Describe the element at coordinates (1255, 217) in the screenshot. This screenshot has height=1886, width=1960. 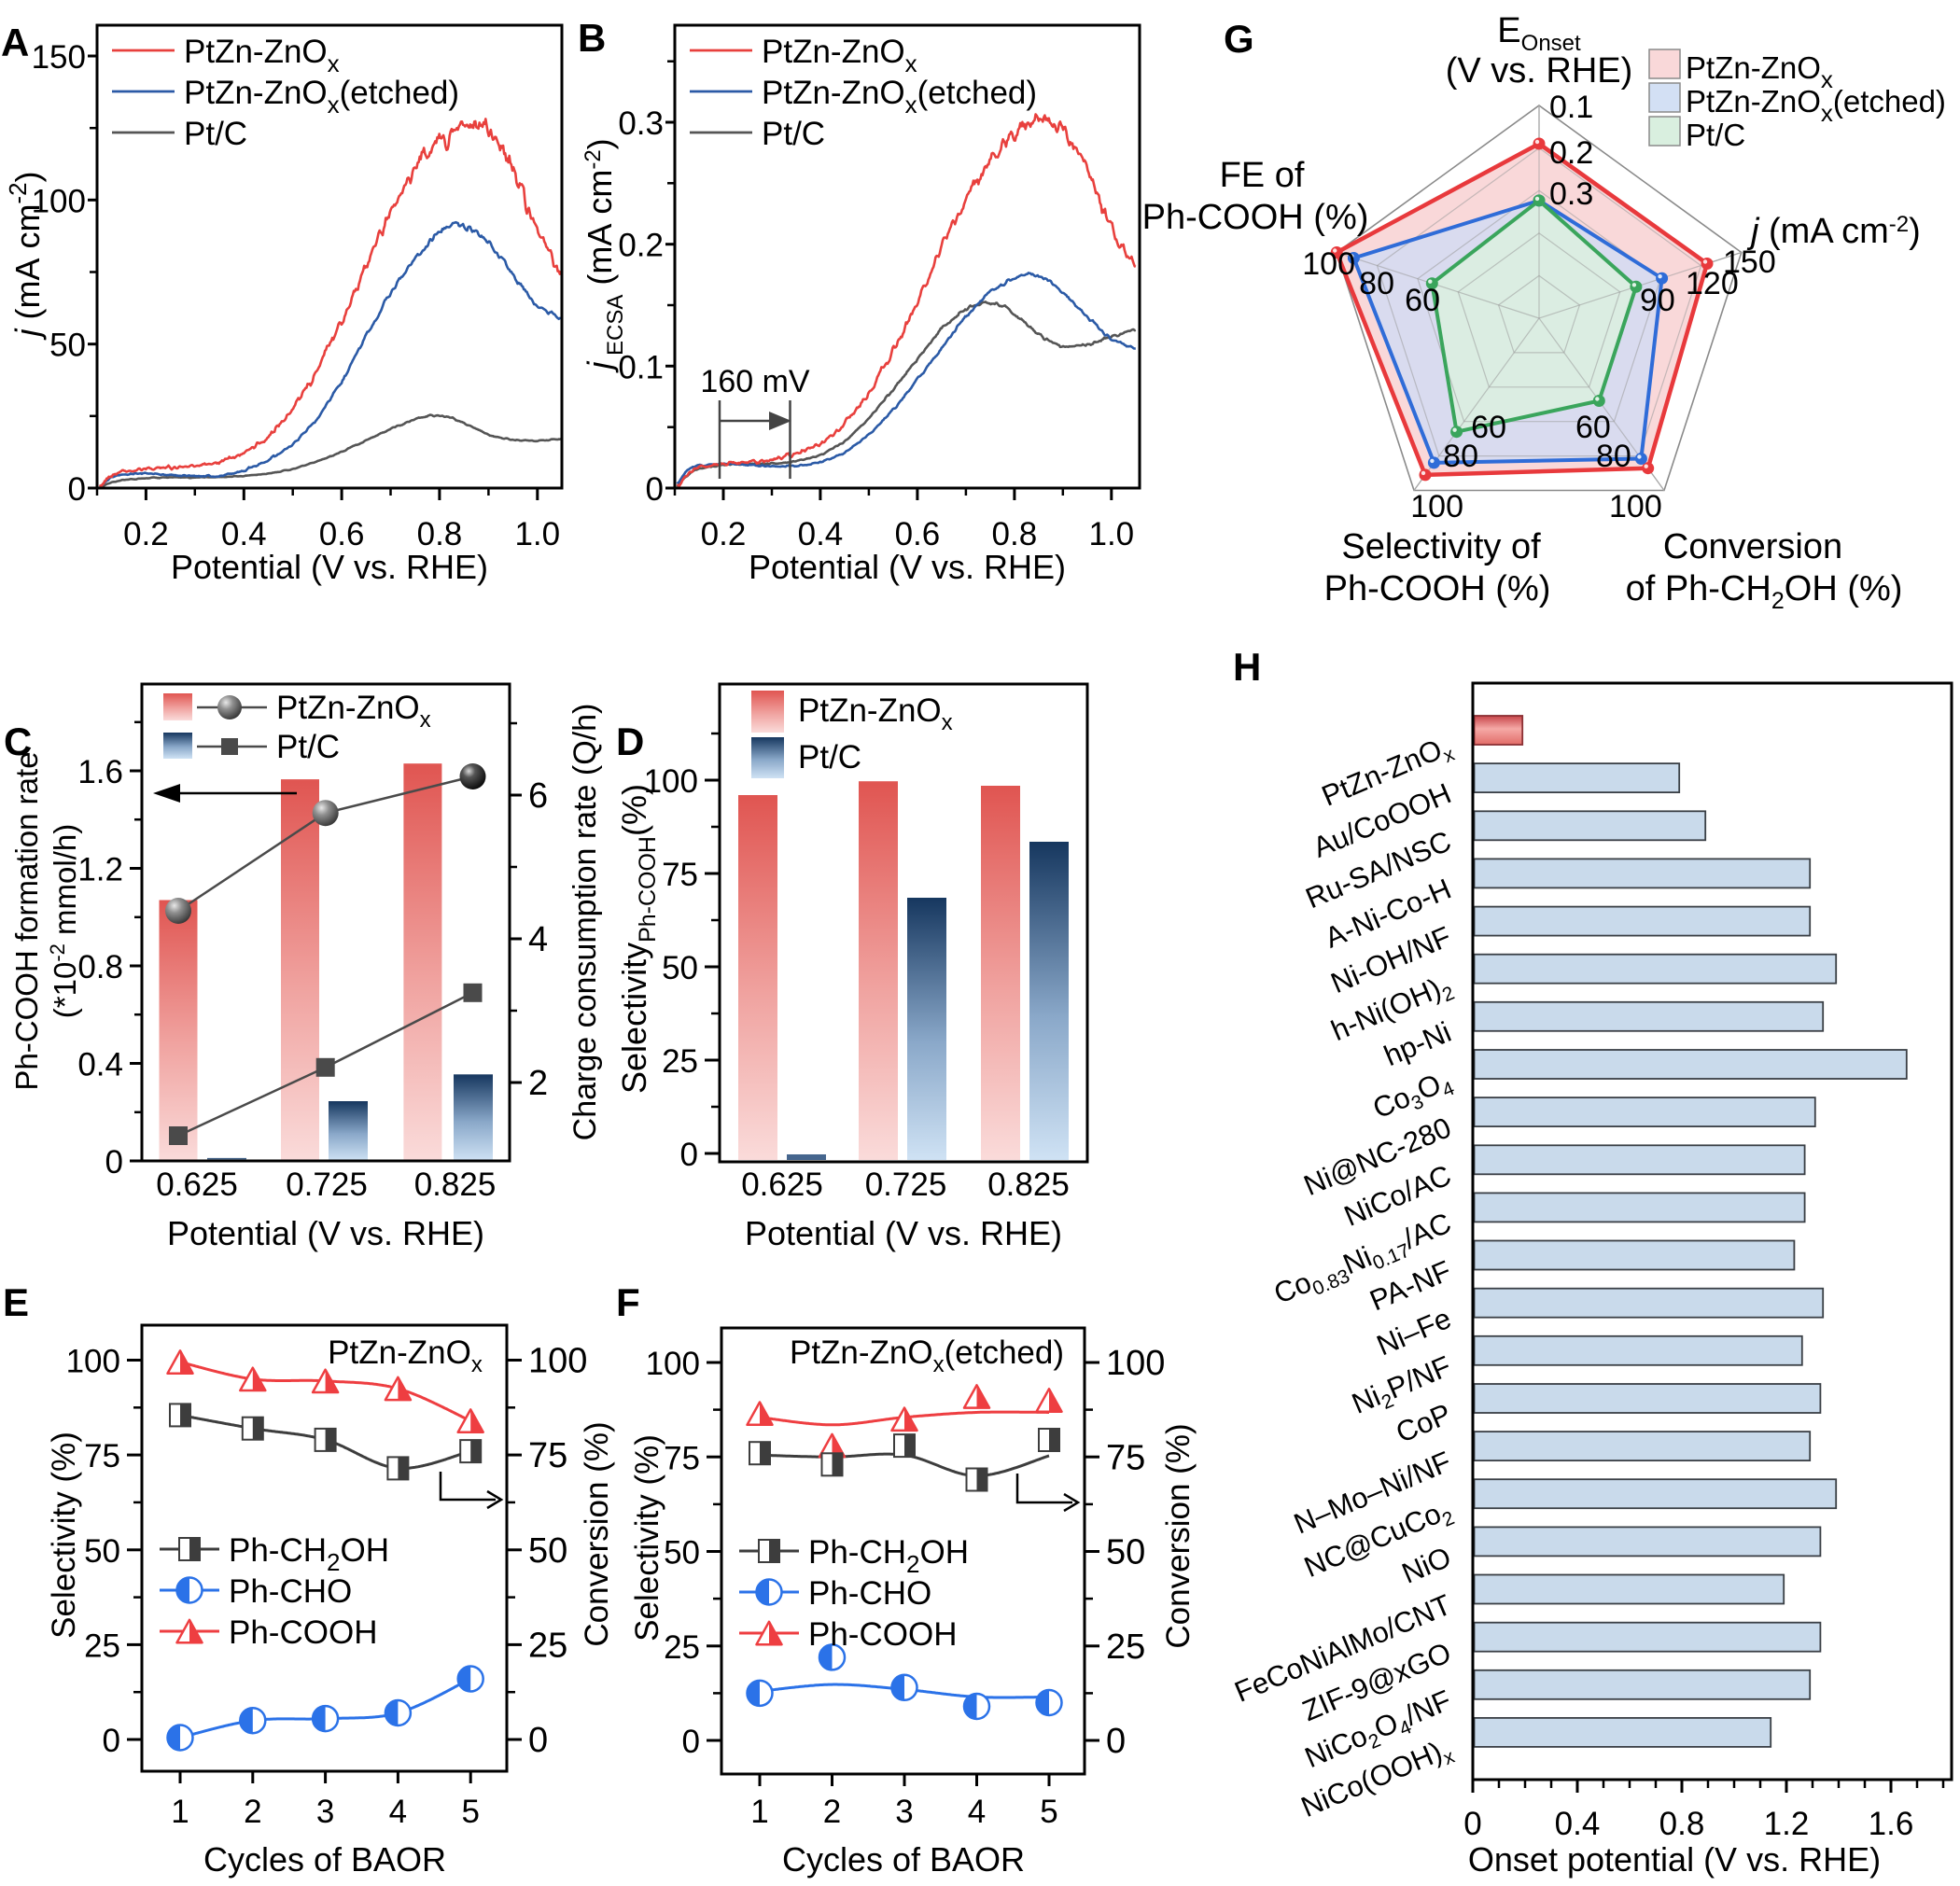
I see `svg-text: Ph-COOH (%)` at that location.